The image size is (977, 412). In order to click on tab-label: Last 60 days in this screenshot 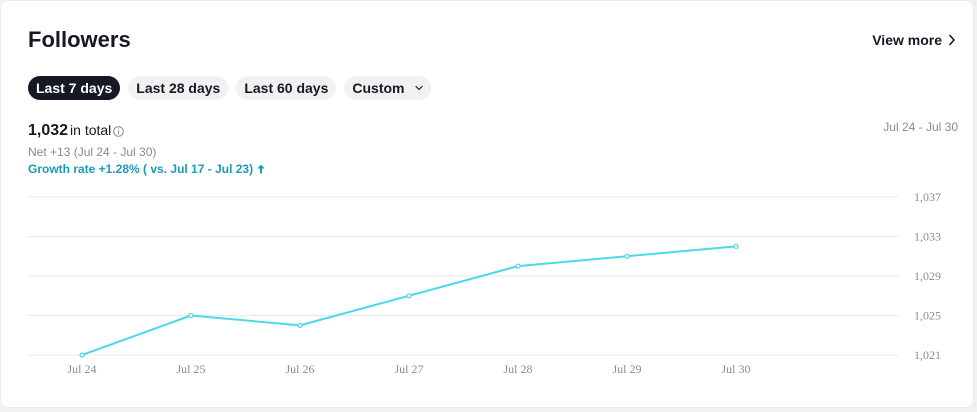, I will do `click(286, 88)`.